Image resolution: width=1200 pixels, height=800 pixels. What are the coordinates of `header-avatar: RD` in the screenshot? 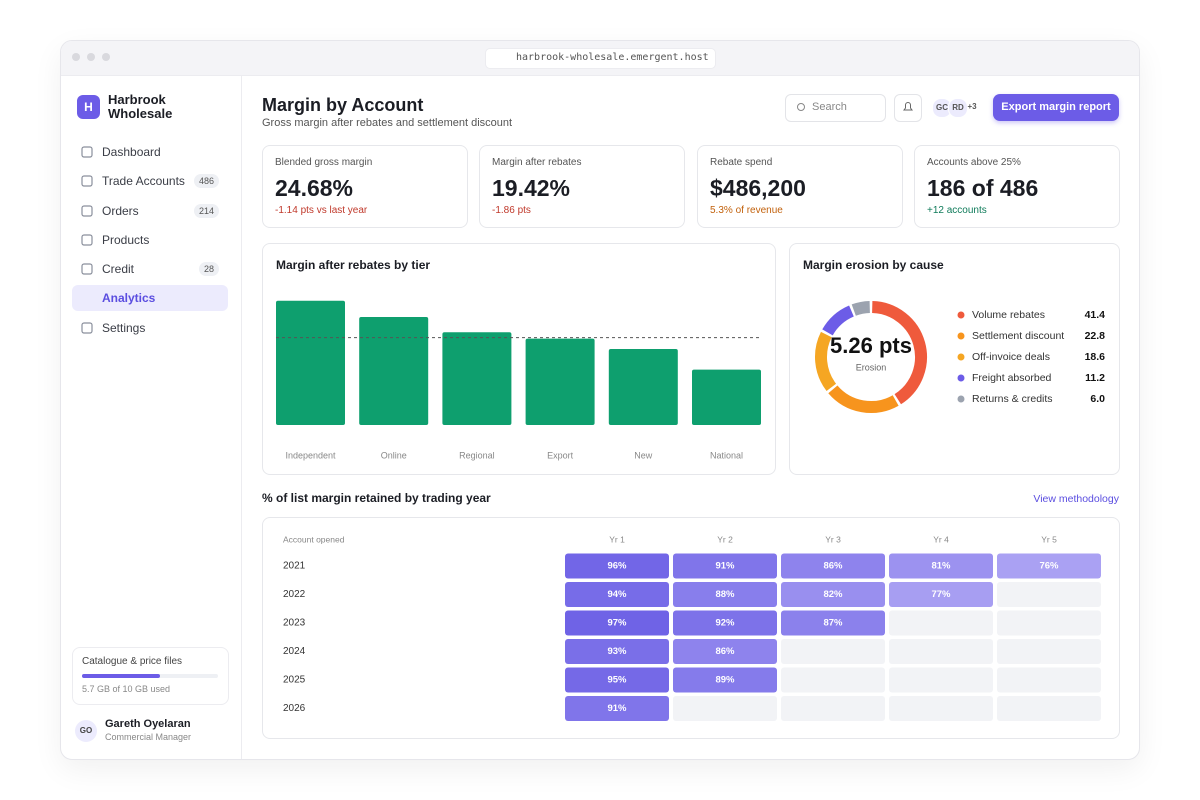 It's located at (958, 108).